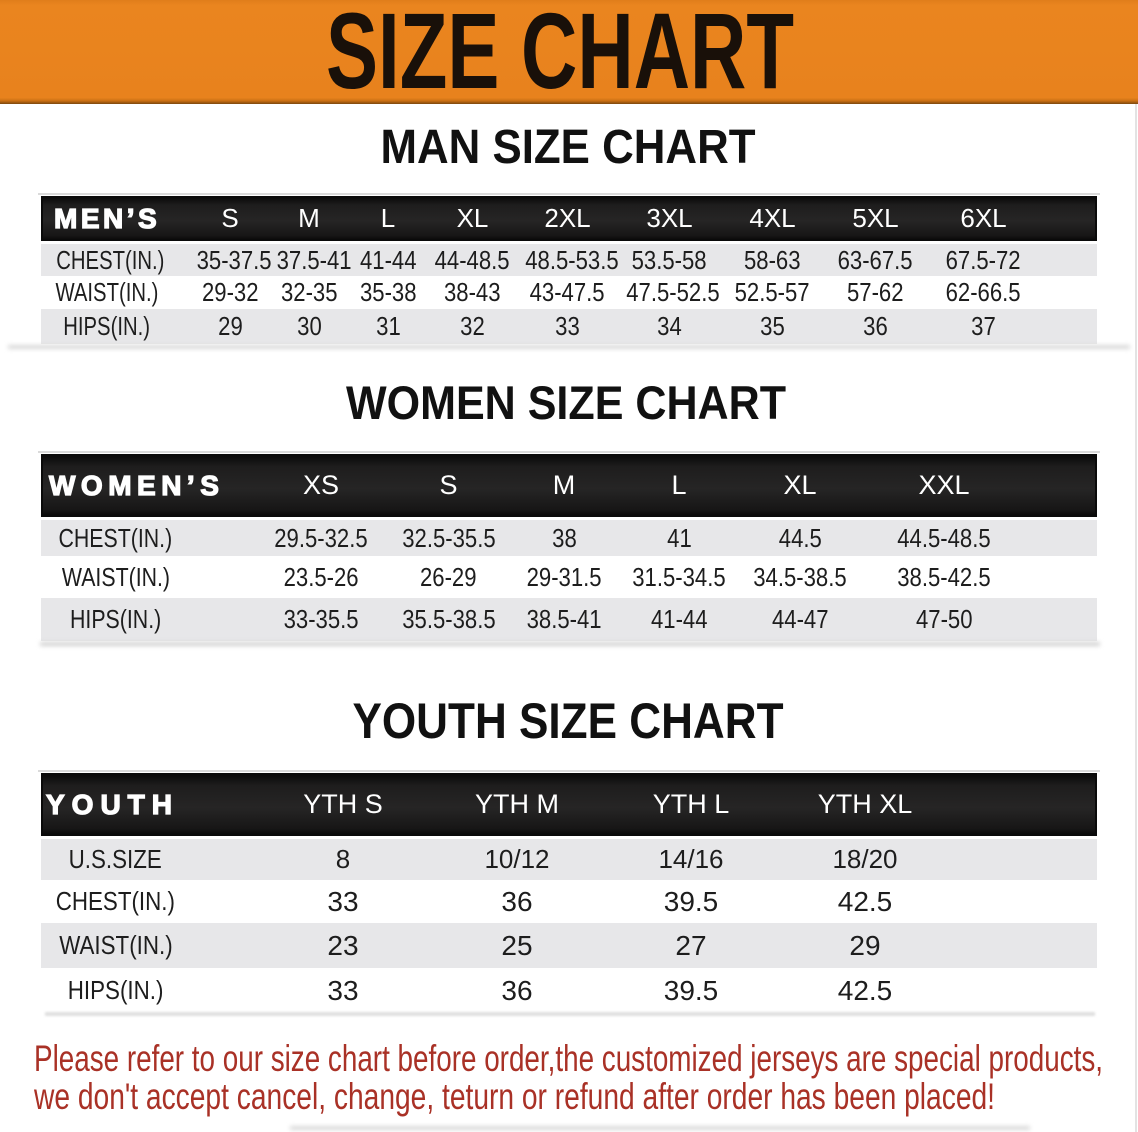  I want to click on svg-text: MAN SIZE CHART, so click(568, 147).